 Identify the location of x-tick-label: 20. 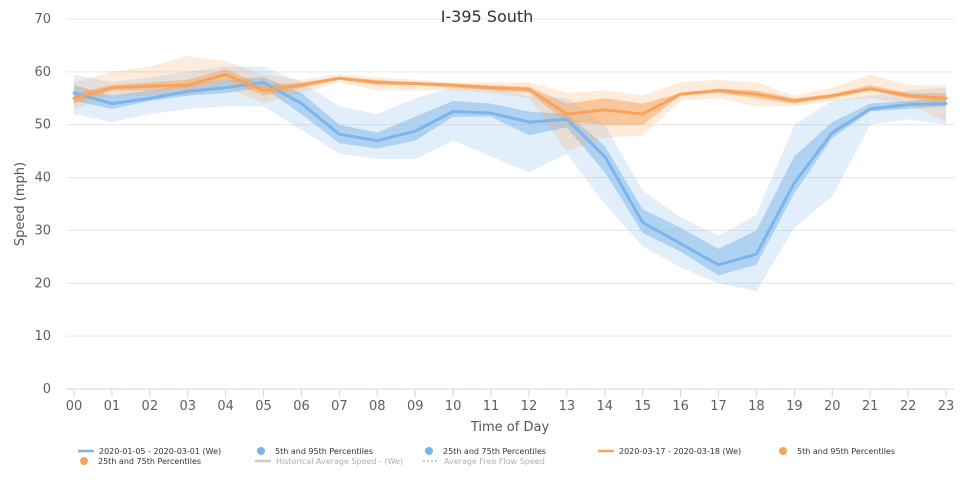
(832, 406).